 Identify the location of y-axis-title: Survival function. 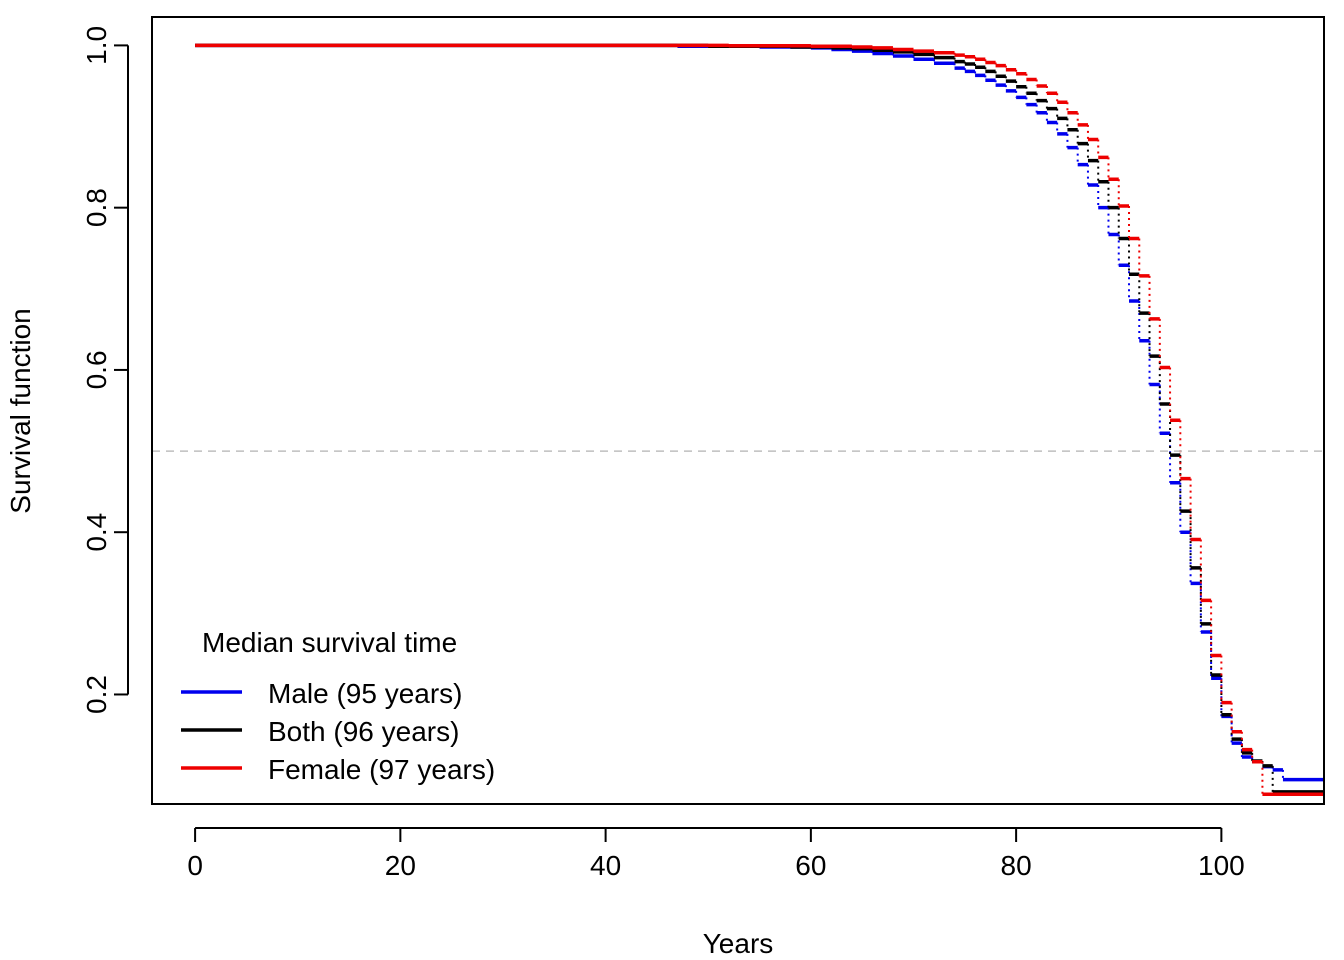
(20, 410).